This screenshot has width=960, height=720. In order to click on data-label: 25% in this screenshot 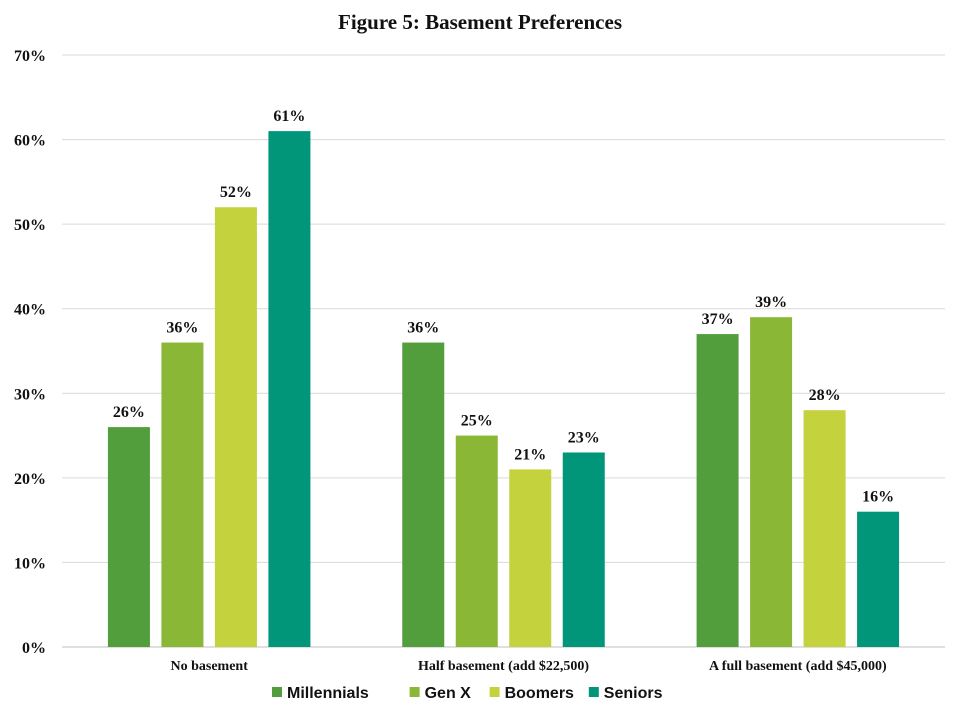, I will do `click(477, 421)`.